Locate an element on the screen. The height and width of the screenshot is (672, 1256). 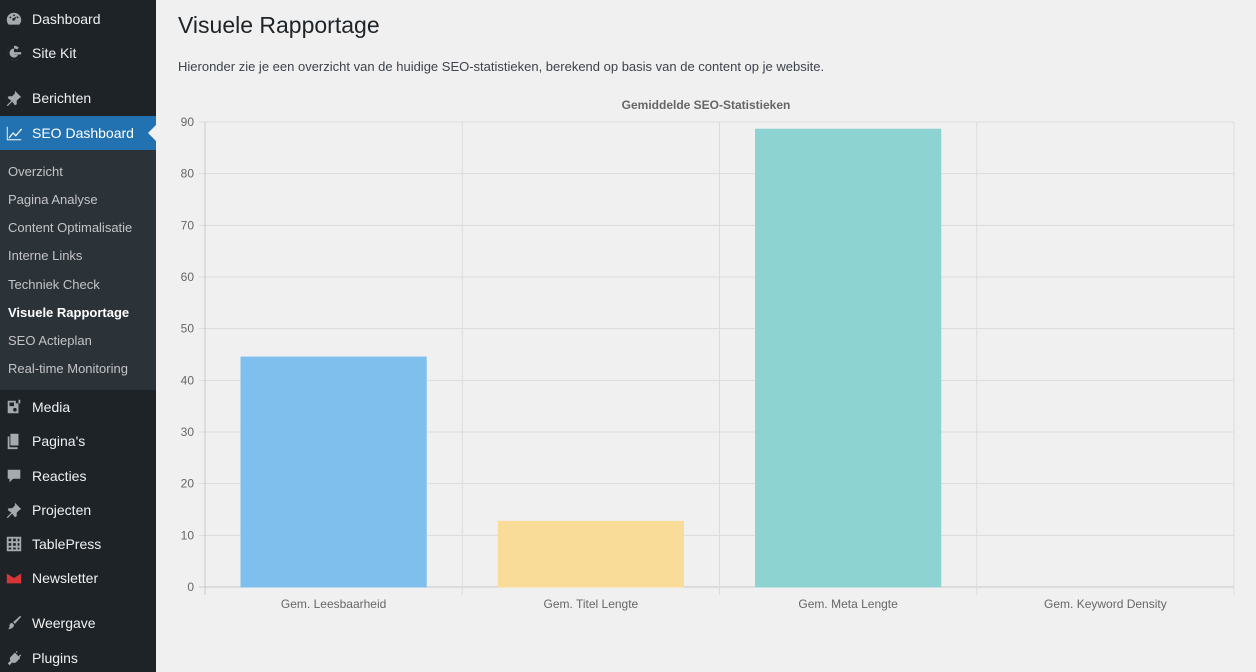
submenu-item-pagina-analyse: Pagina Analyse is located at coordinates (53, 199).